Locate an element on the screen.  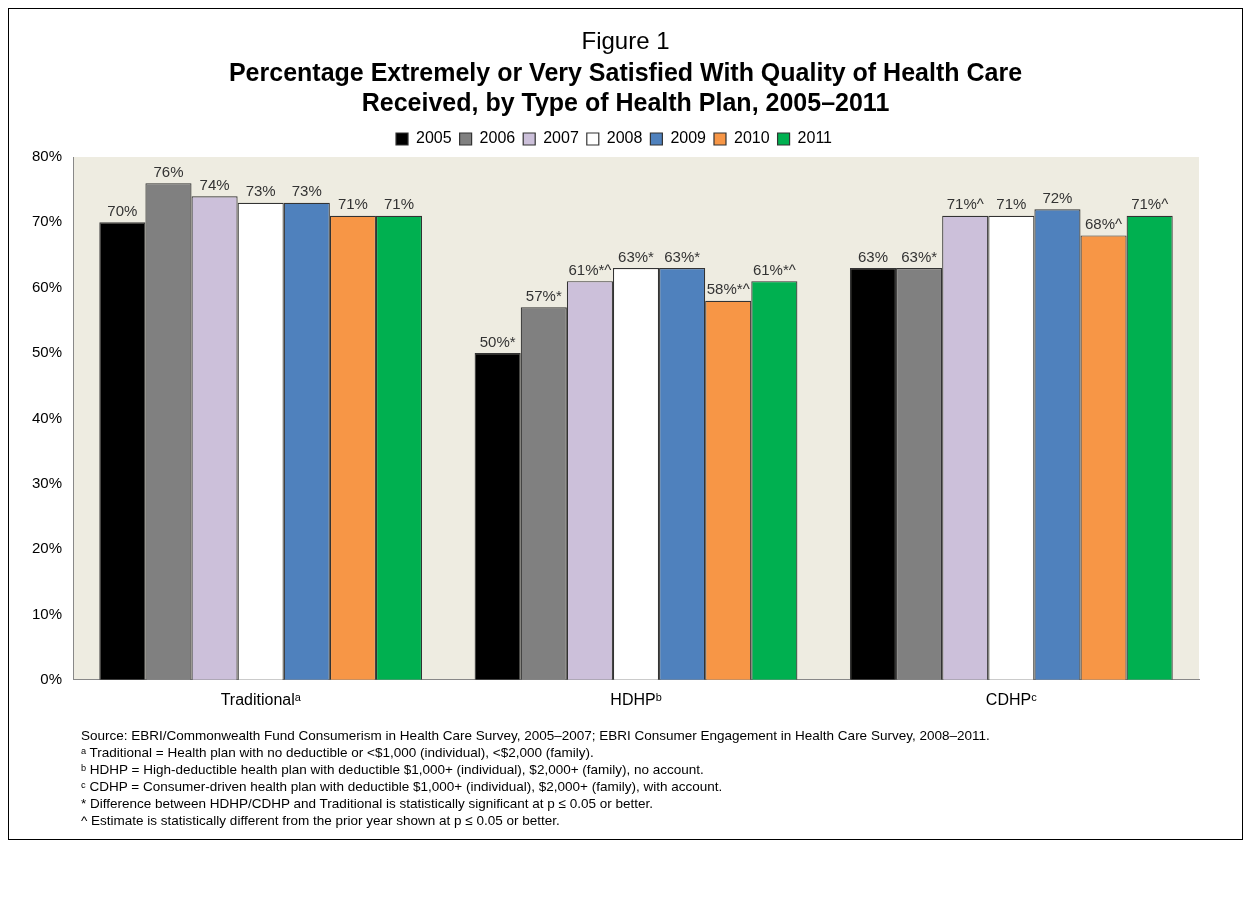
x-tick-label: Traditionalᵃ is located at coordinates (261, 699).